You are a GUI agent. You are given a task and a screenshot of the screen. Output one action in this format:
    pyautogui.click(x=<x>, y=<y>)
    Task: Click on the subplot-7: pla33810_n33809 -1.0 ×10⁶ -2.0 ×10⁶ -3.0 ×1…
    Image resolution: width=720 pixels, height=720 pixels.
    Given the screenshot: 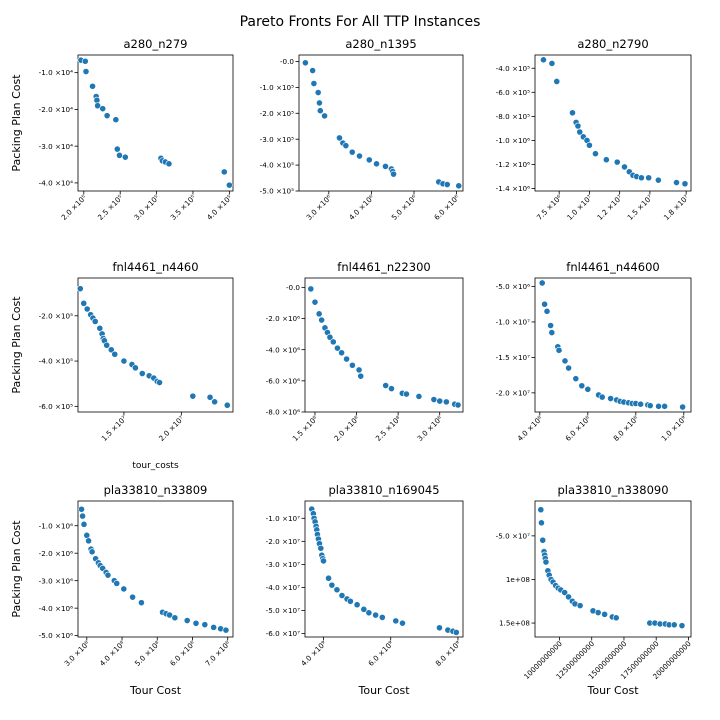 What is the action you would take?
    pyautogui.click(x=122, y=590)
    